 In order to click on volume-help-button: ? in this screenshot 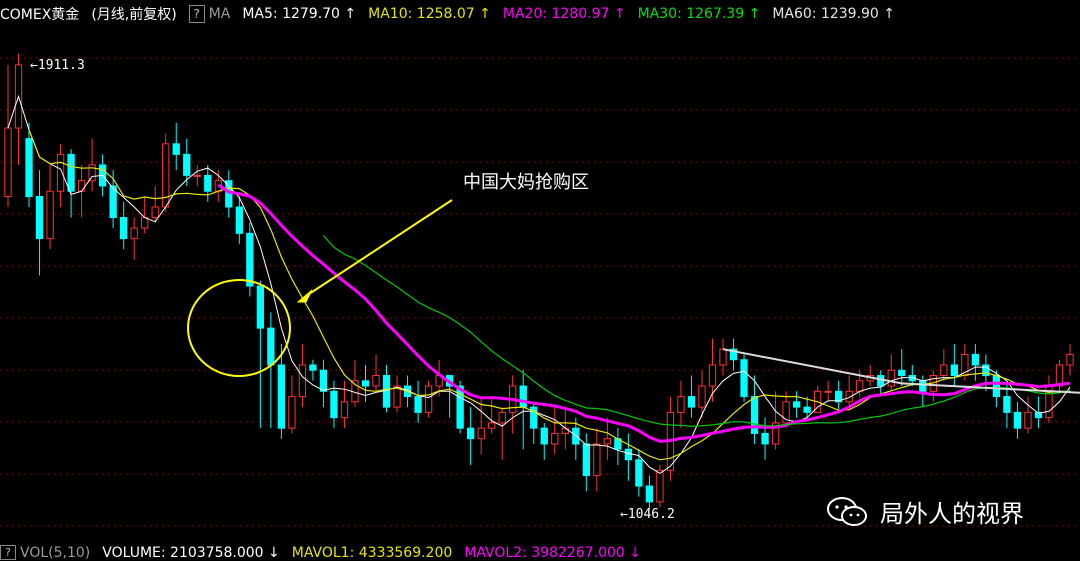, I will do `click(8, 552)`.